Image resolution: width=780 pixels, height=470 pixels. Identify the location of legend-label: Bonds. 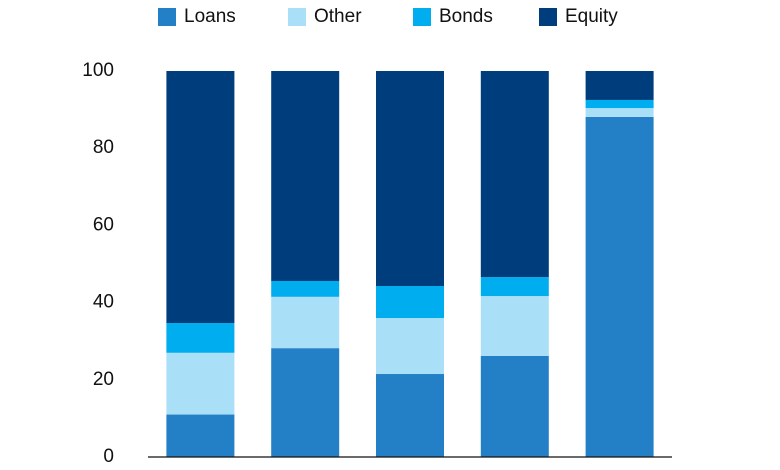
(466, 16).